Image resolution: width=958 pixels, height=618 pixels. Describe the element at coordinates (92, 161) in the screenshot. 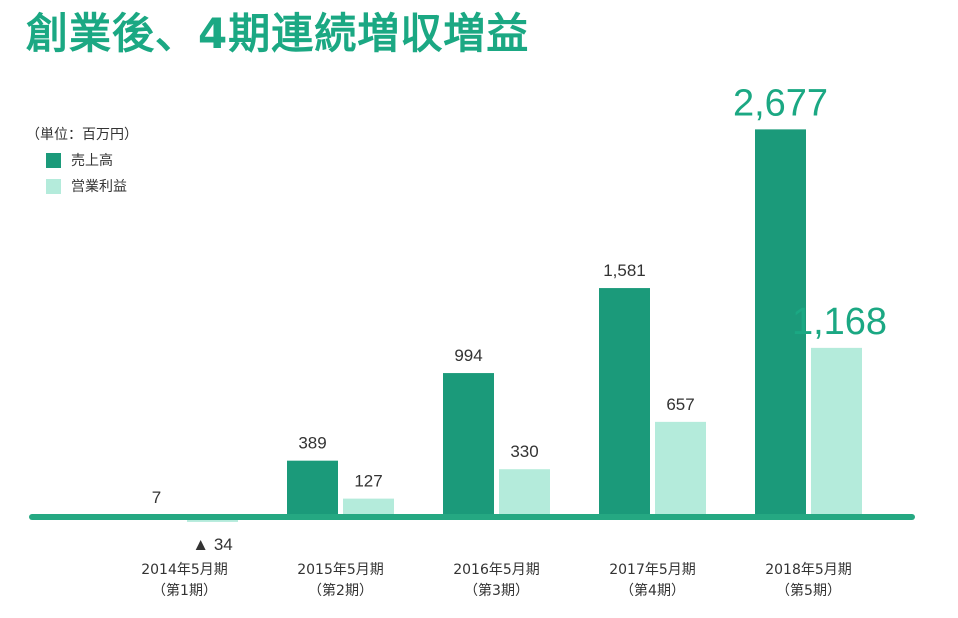

I see `legend-label-sales: 売上高` at that location.